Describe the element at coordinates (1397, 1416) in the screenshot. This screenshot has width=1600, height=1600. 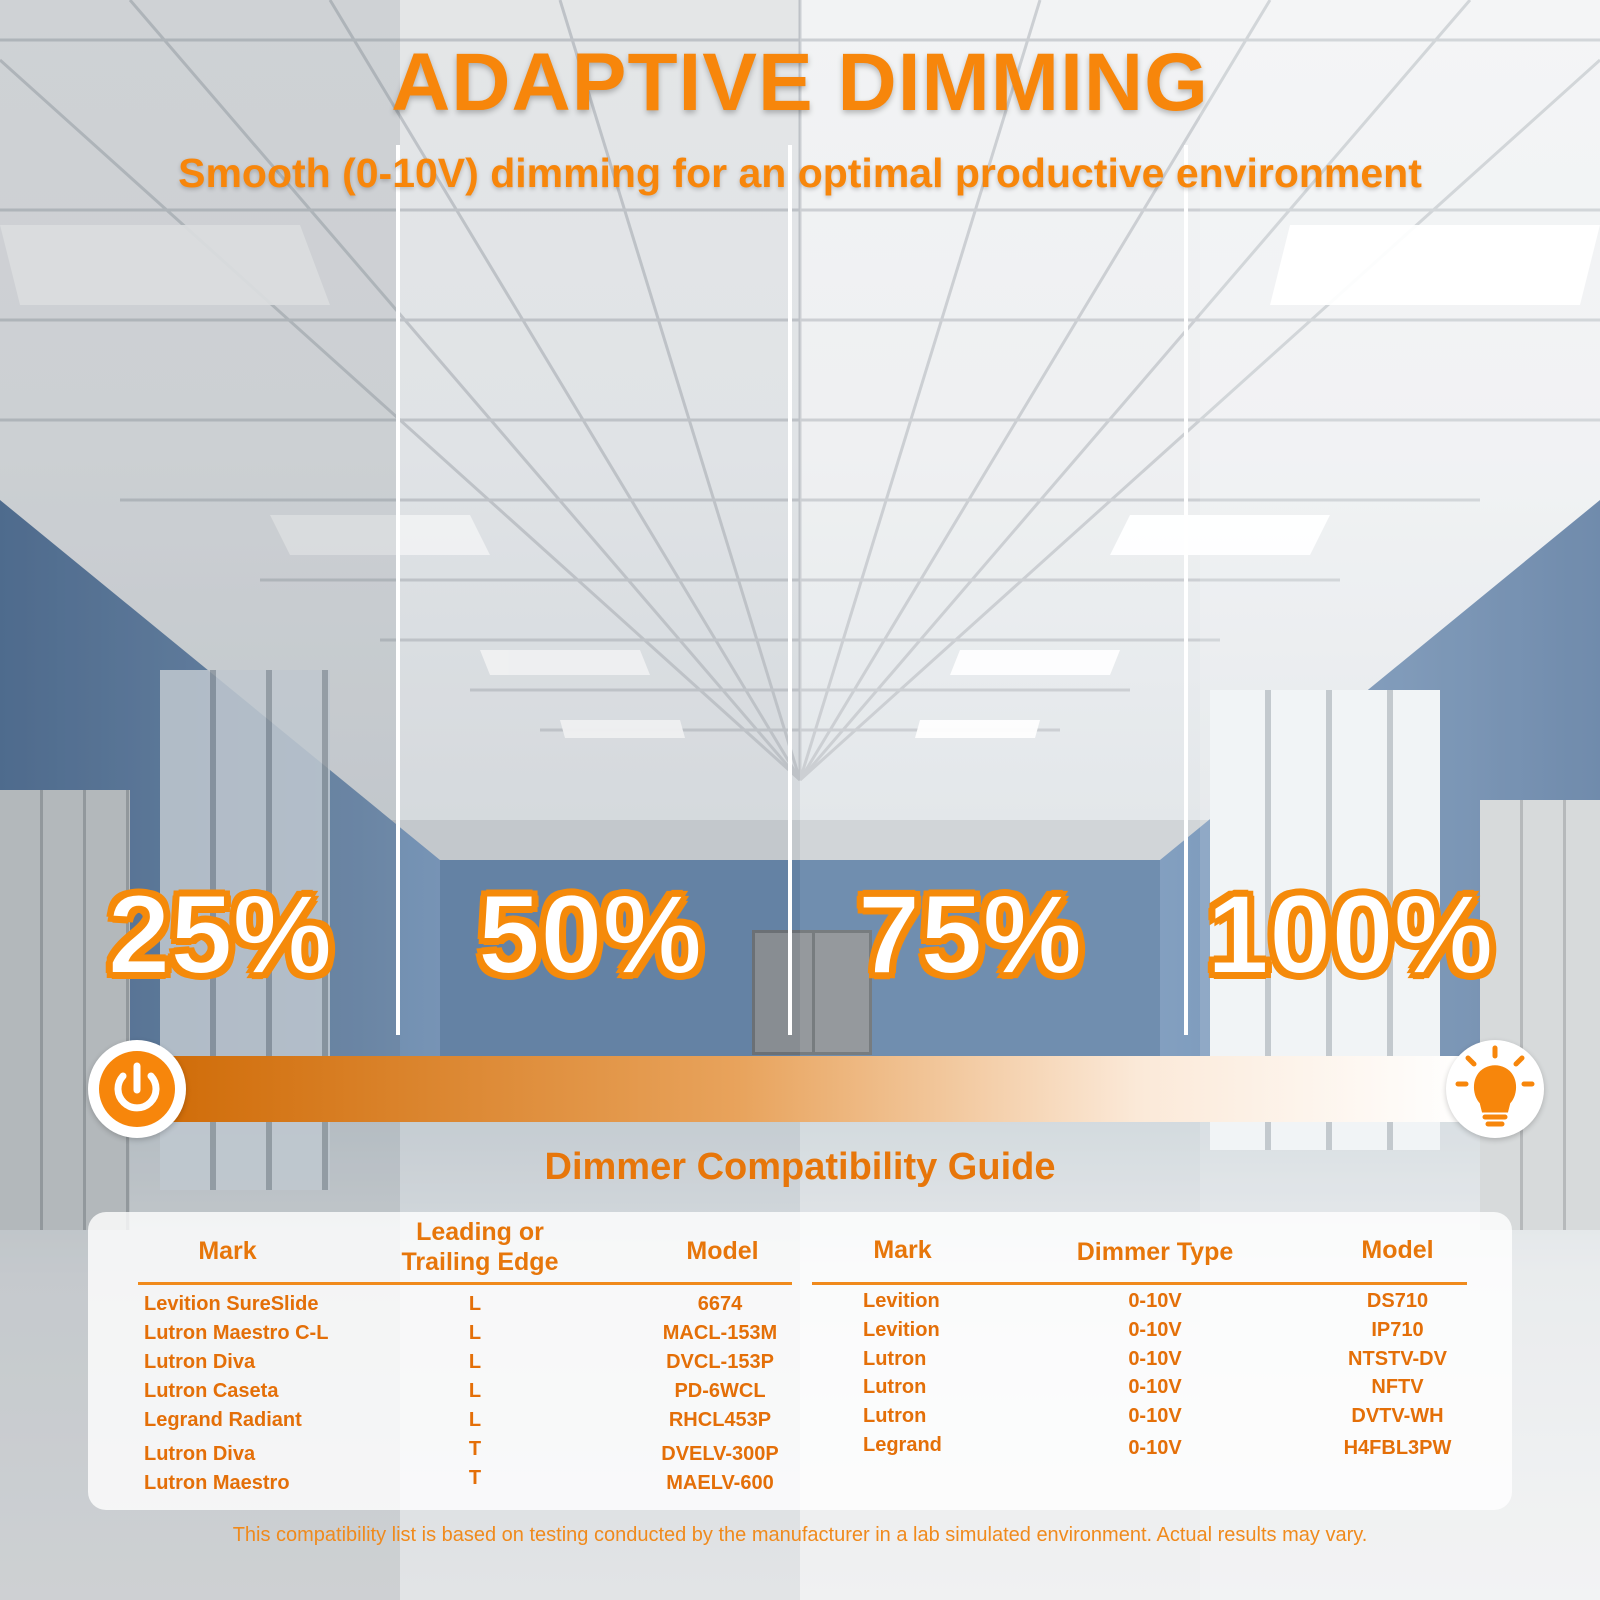
I see `right-row-model: DVTV-WH` at that location.